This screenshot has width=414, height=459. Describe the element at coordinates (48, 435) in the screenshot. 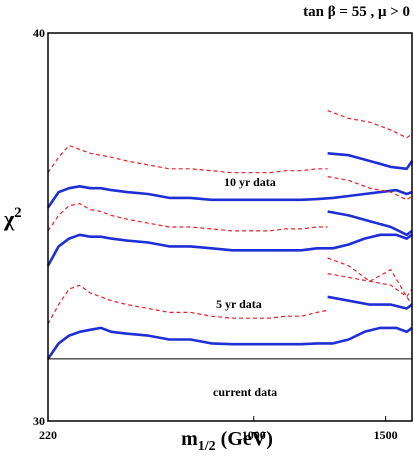

I see `x-tick-label: 220` at that location.